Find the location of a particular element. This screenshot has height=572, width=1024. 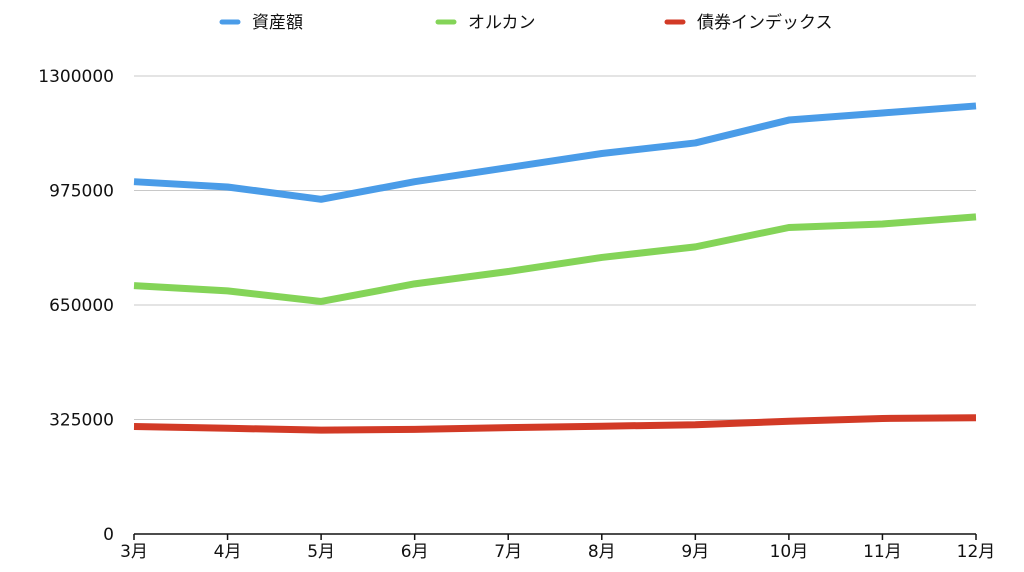

y-tick-label: 975000 is located at coordinates (81, 192).